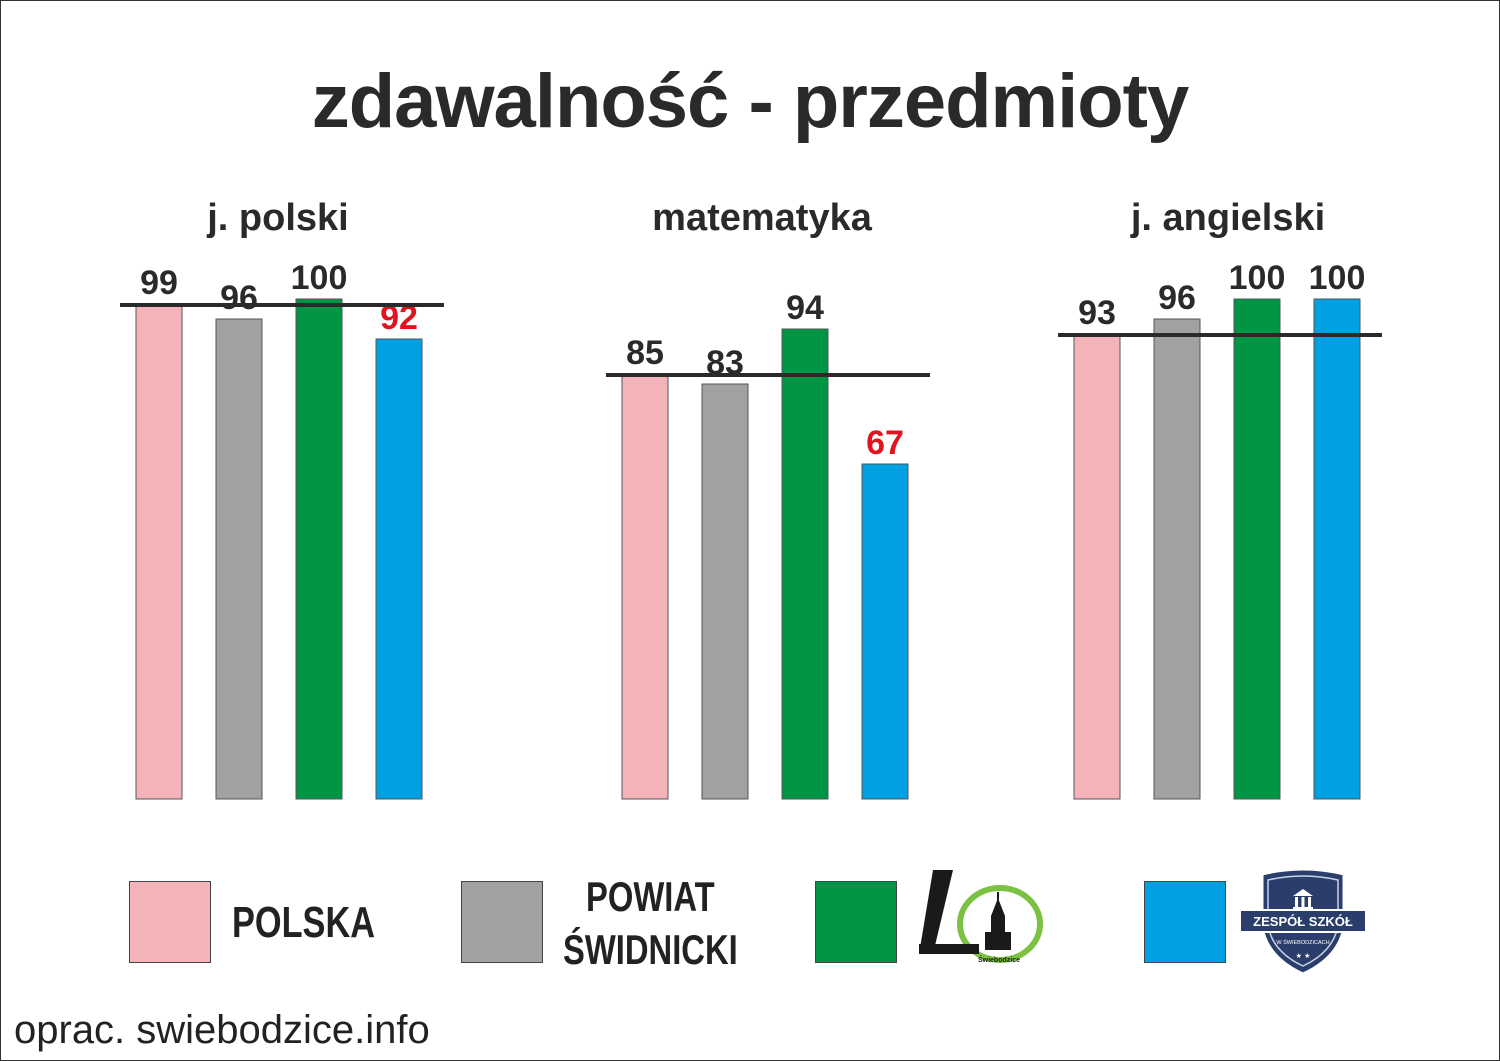 This screenshot has height=1061, width=1500. Describe the element at coordinates (805, 308) in the screenshot. I see `value-label-matematyka-2: 94` at that location.